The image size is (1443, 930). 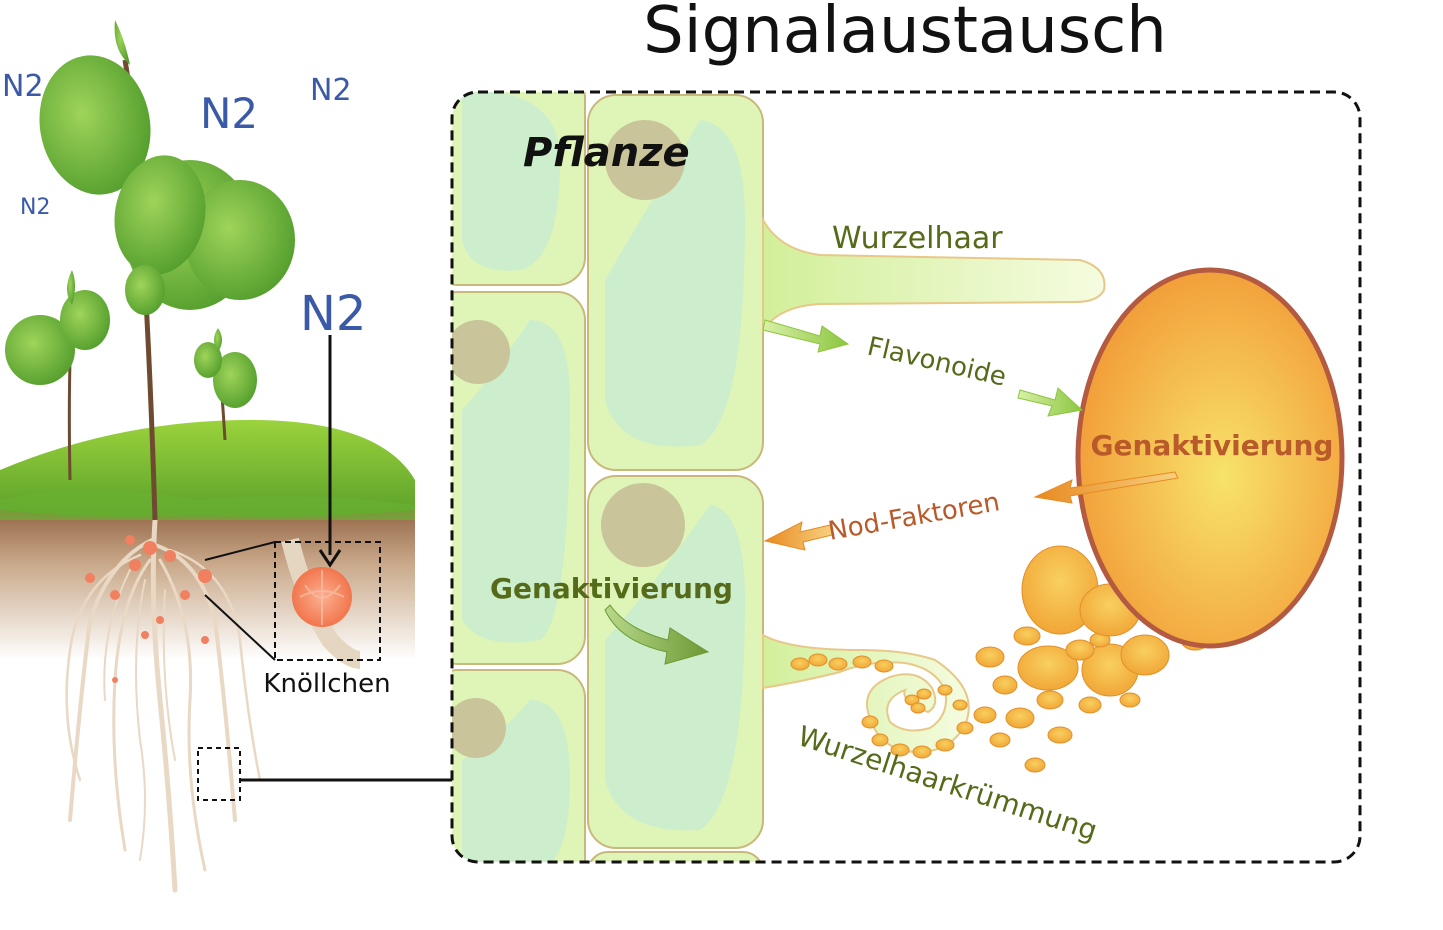 I want to click on diagram-title: Signalaustausch, so click(x=905, y=34).